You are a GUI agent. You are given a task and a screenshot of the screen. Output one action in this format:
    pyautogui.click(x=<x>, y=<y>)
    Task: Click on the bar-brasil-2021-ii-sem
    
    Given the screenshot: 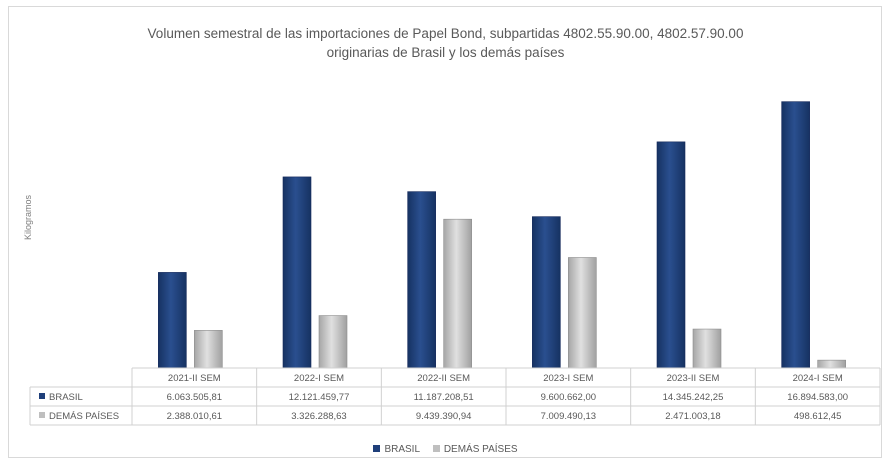 What is the action you would take?
    pyautogui.click(x=172, y=320)
    